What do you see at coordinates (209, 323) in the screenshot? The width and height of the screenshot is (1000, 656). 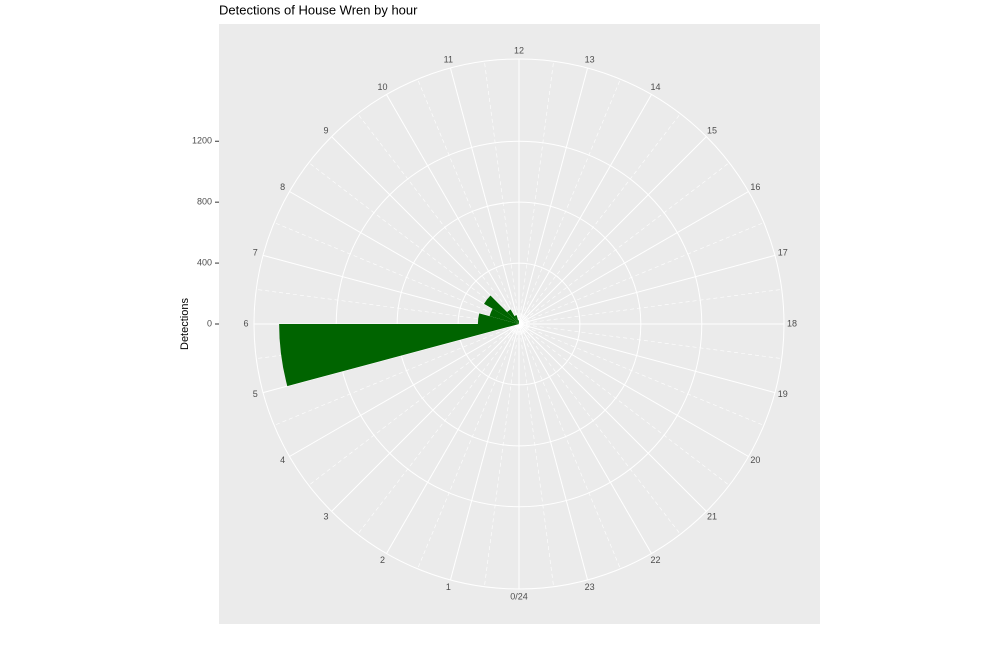 I see `y-tick-label: 0` at bounding box center [209, 323].